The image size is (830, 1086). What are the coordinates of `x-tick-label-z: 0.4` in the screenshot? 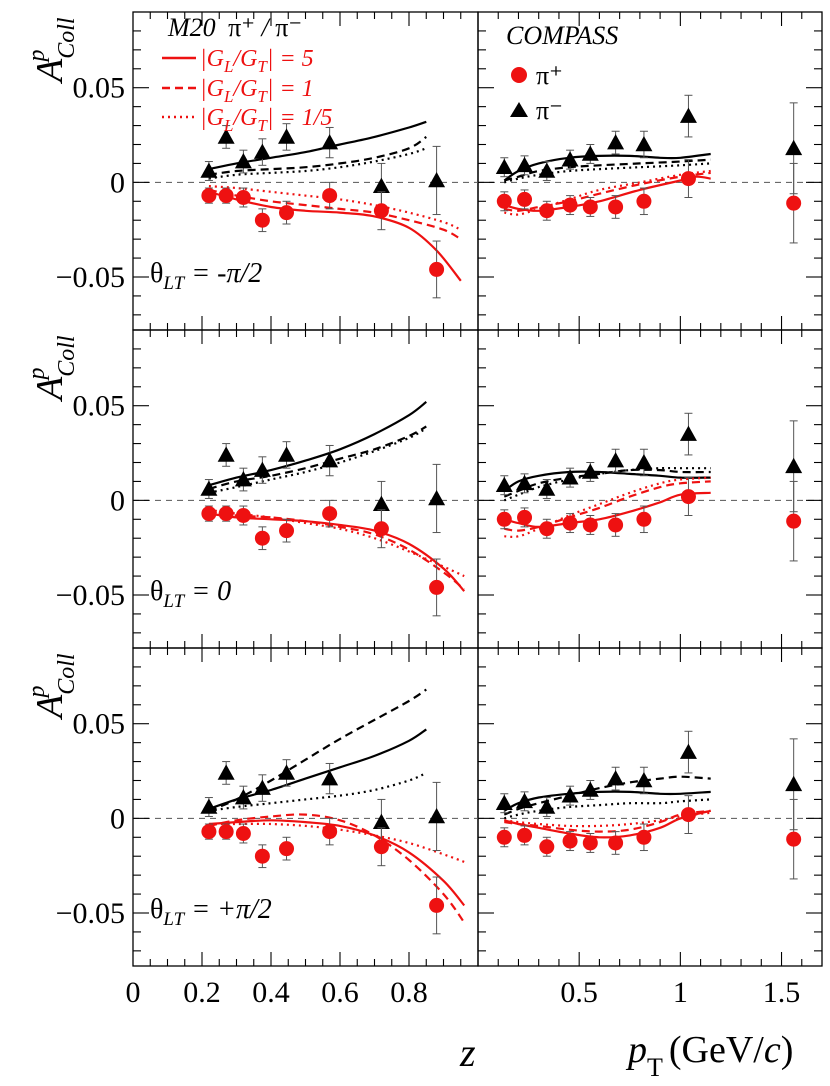 It's located at (271, 992).